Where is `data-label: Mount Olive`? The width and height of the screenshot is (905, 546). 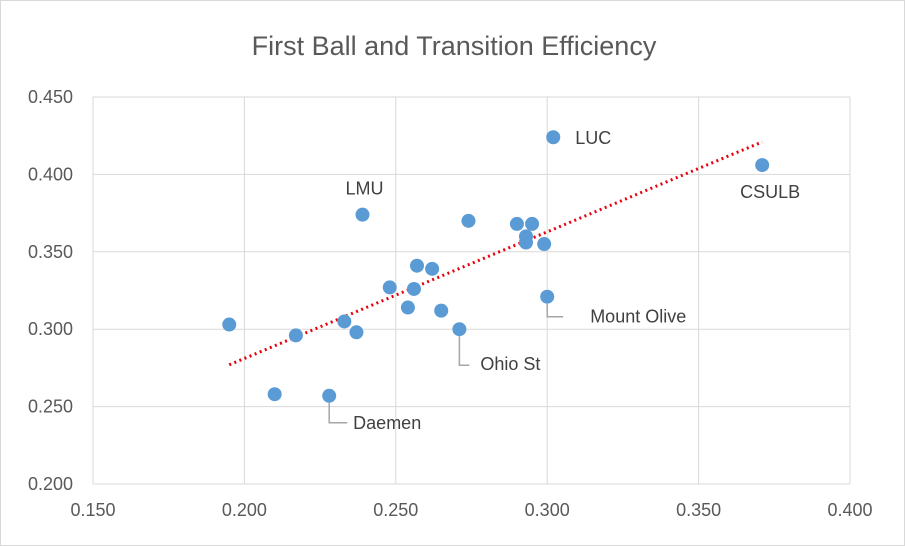
data-label: Mount Olive is located at coordinates (638, 317).